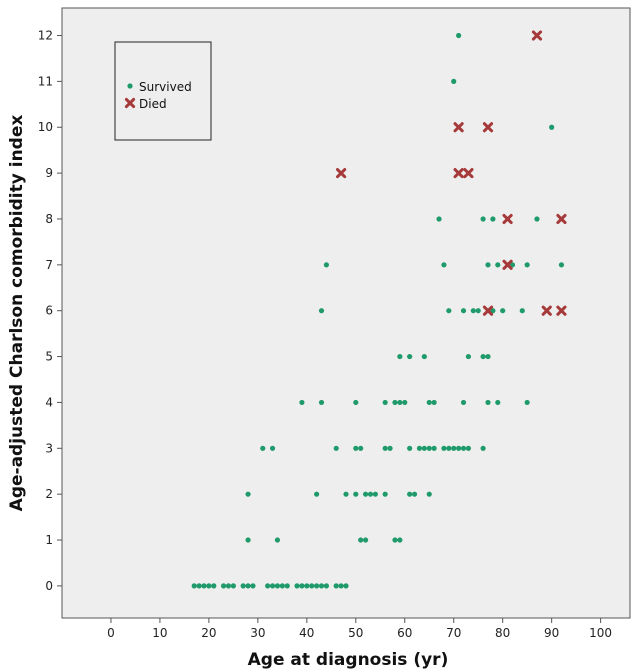 The image size is (633, 672). Describe the element at coordinates (165, 87) in the screenshot. I see `legend-label-survived: Survived` at that location.